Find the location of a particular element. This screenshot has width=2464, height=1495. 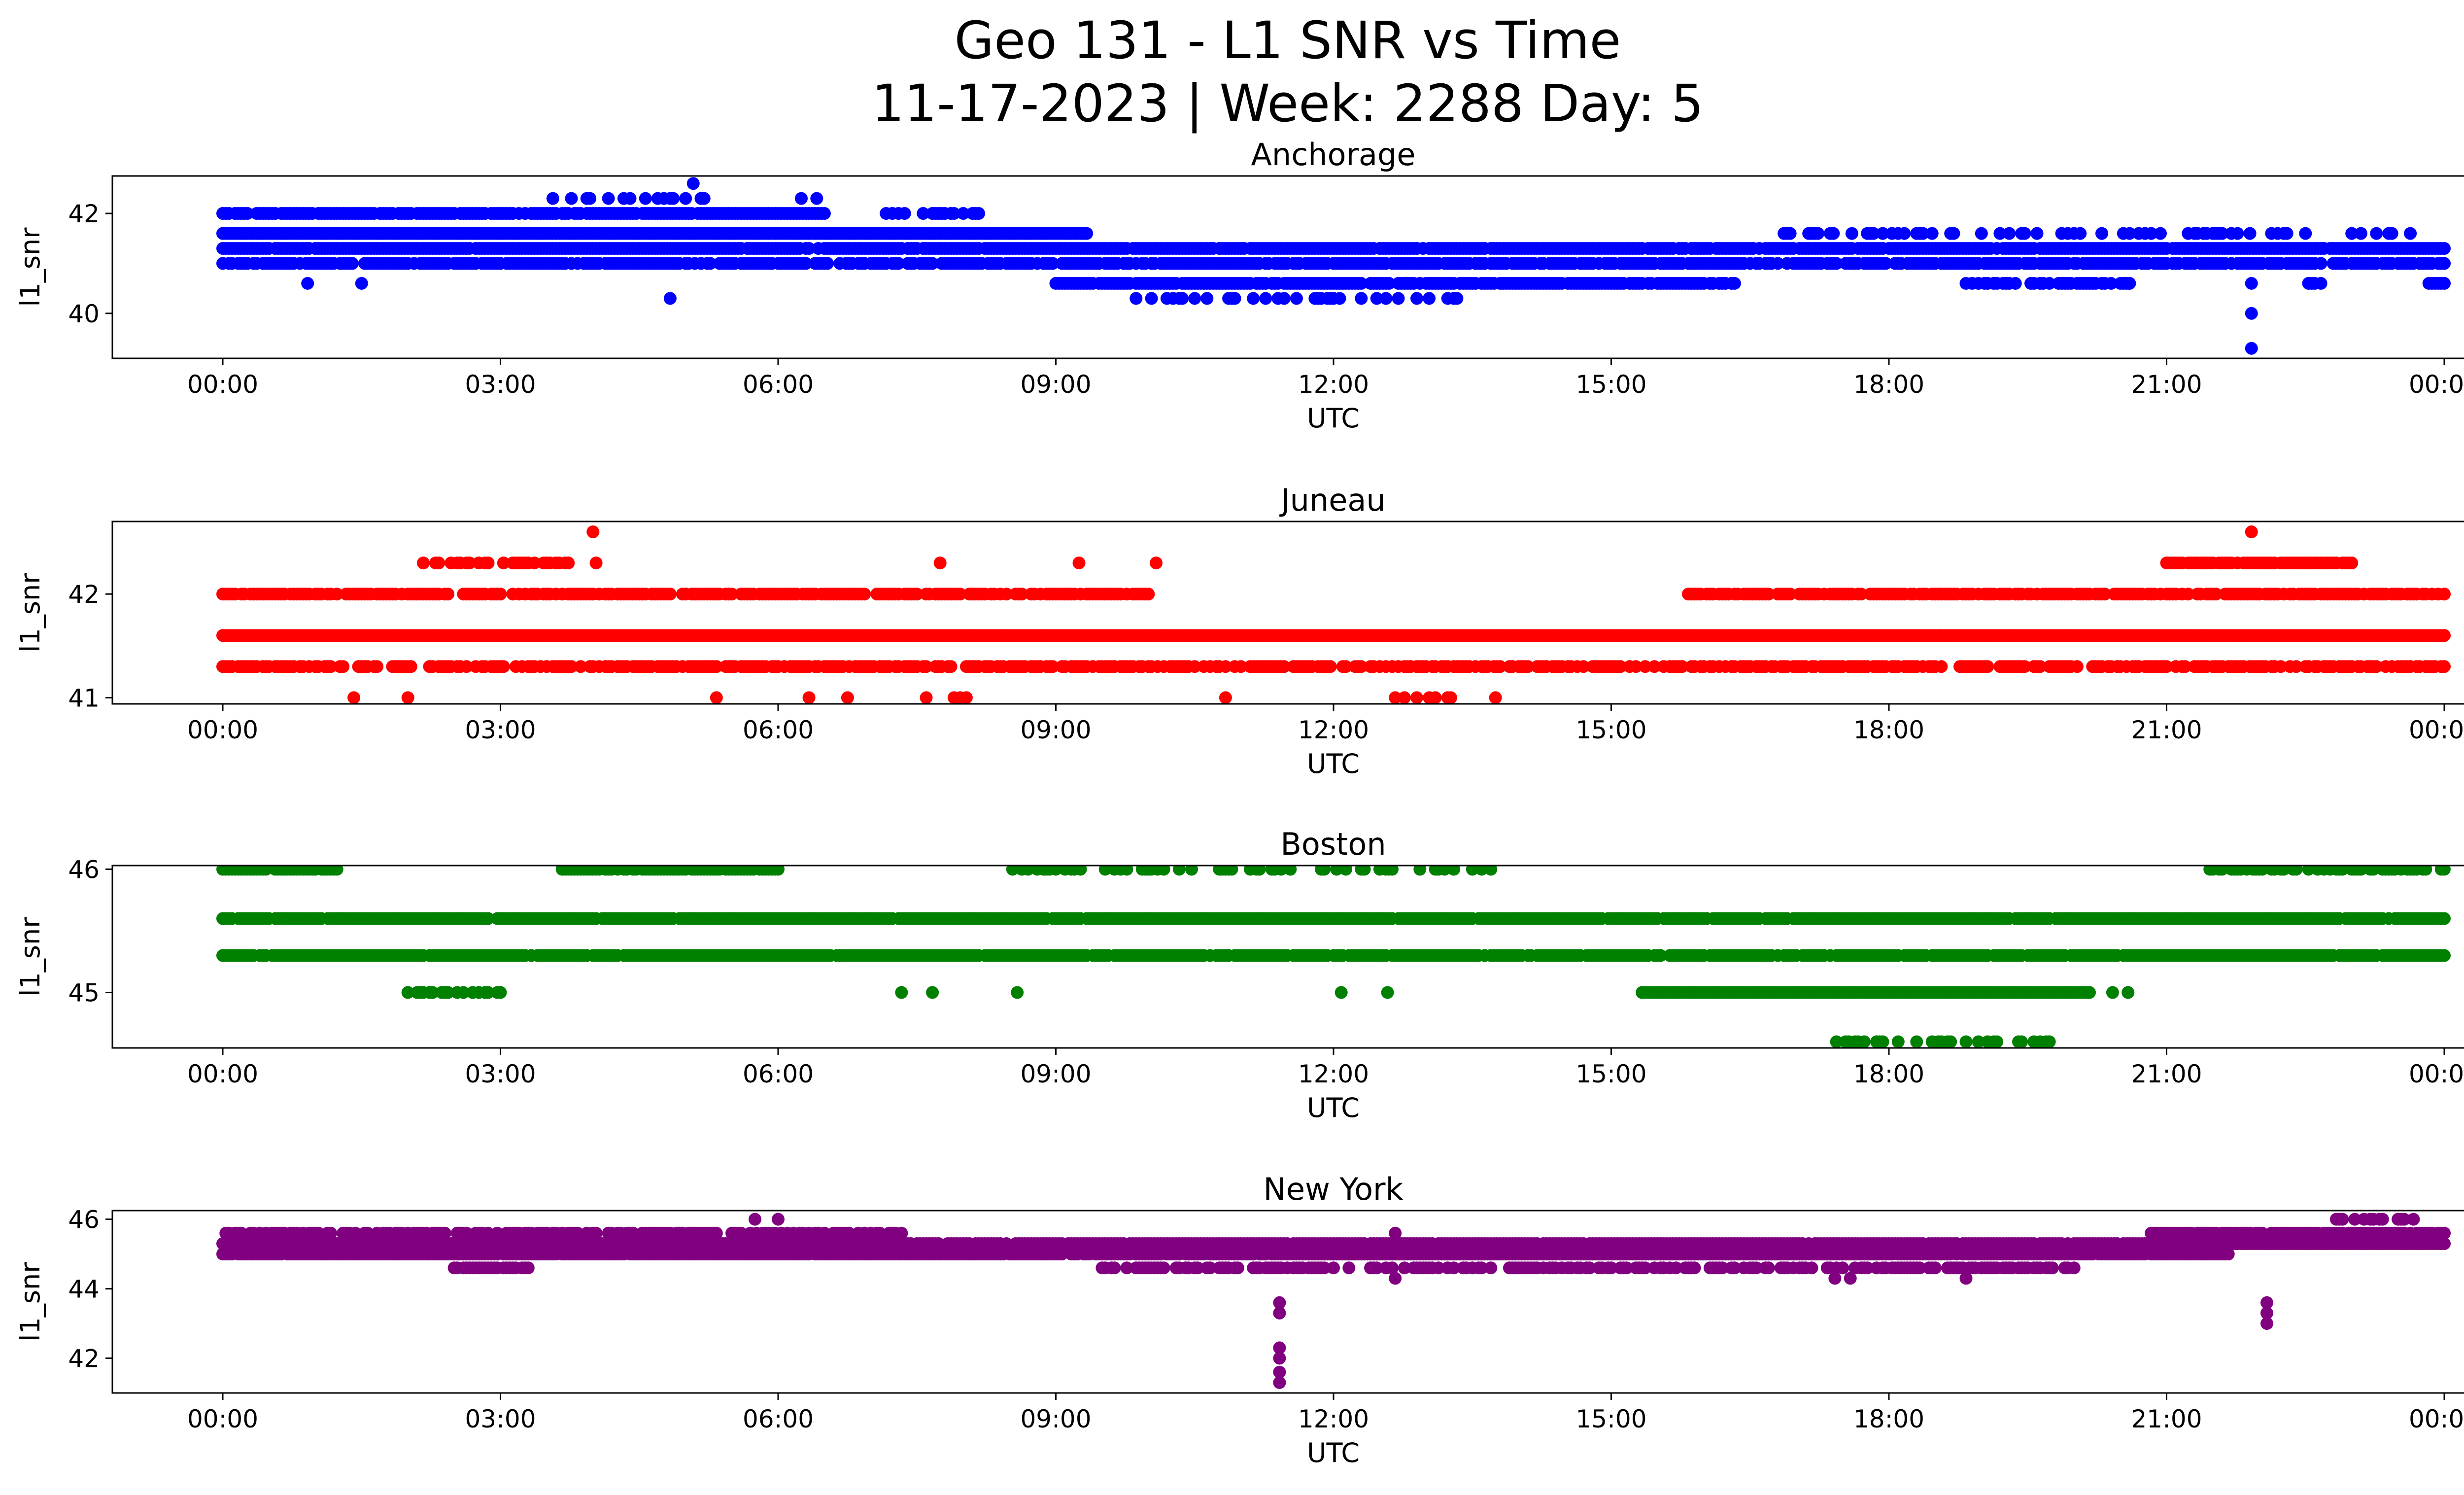

y-axis-label: l1_snr is located at coordinates (30, 613).